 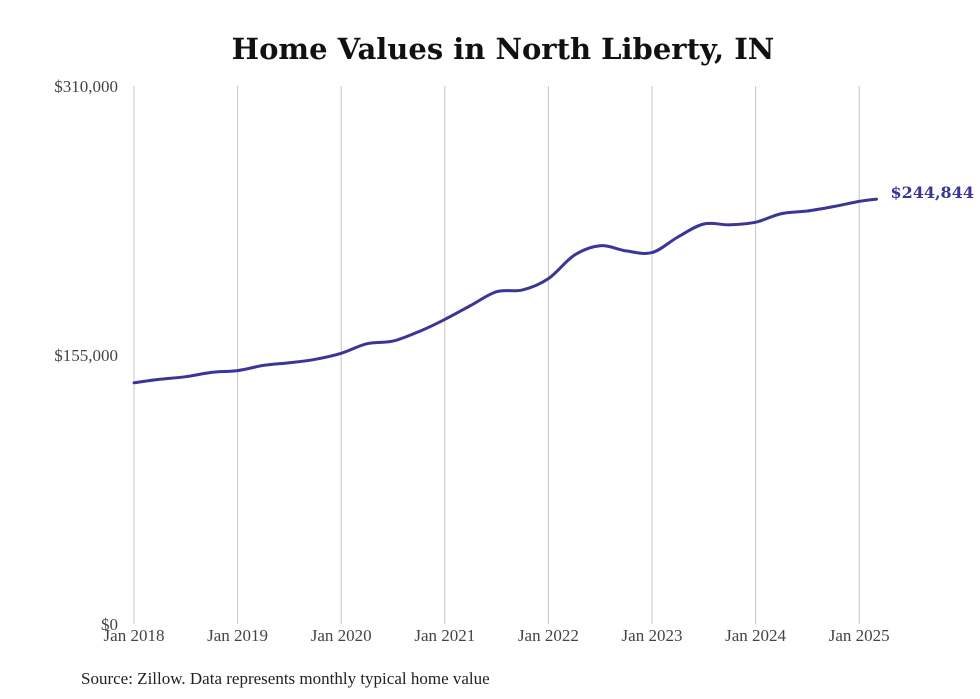 What do you see at coordinates (109, 624) in the screenshot?
I see `y-tick-label: $0` at bounding box center [109, 624].